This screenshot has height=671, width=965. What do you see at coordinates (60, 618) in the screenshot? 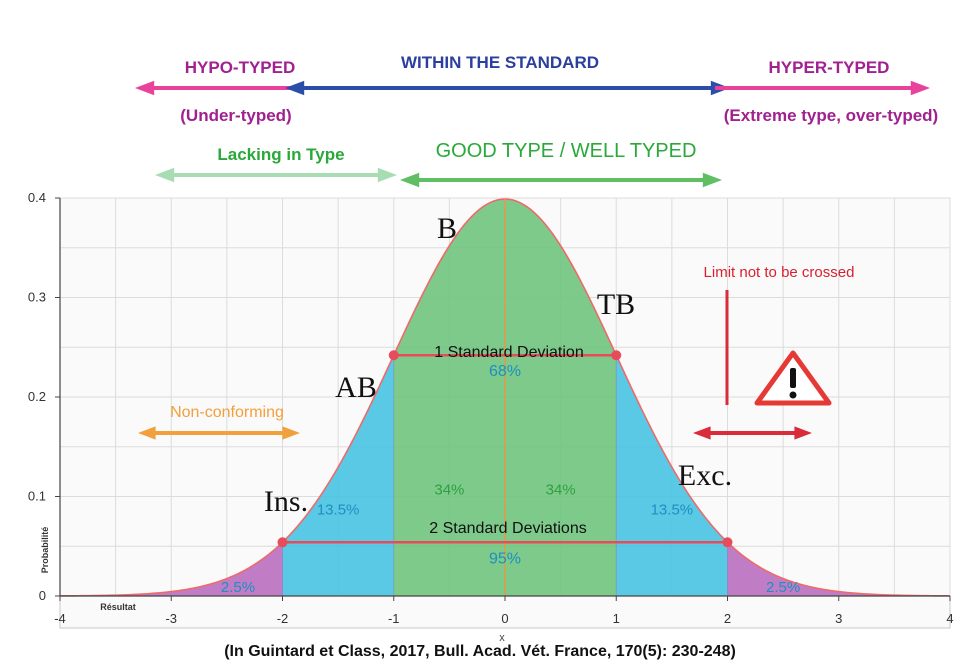
I see `x-tick-label: -4` at bounding box center [60, 618].